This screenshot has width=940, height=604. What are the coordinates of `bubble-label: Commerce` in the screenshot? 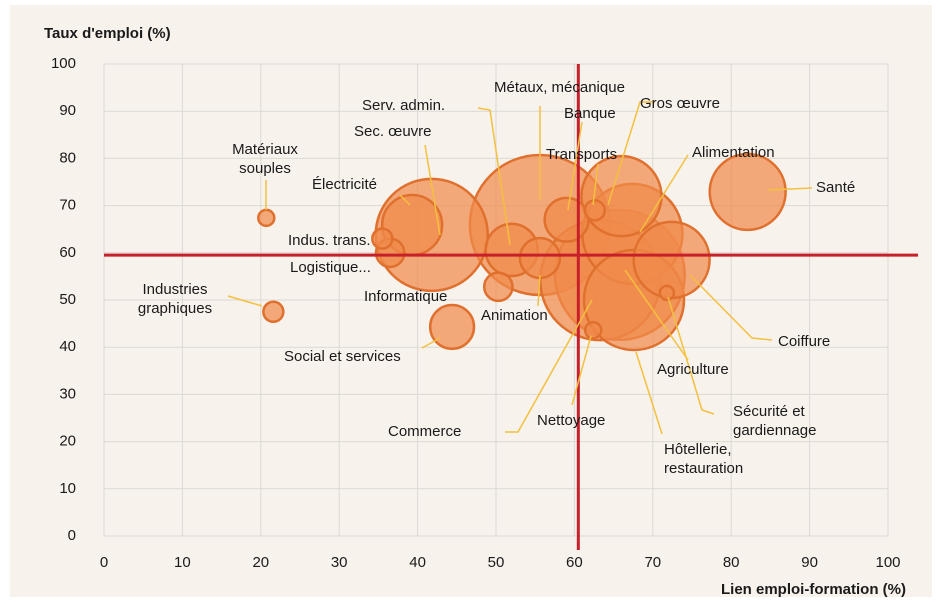 It's located at (425, 431).